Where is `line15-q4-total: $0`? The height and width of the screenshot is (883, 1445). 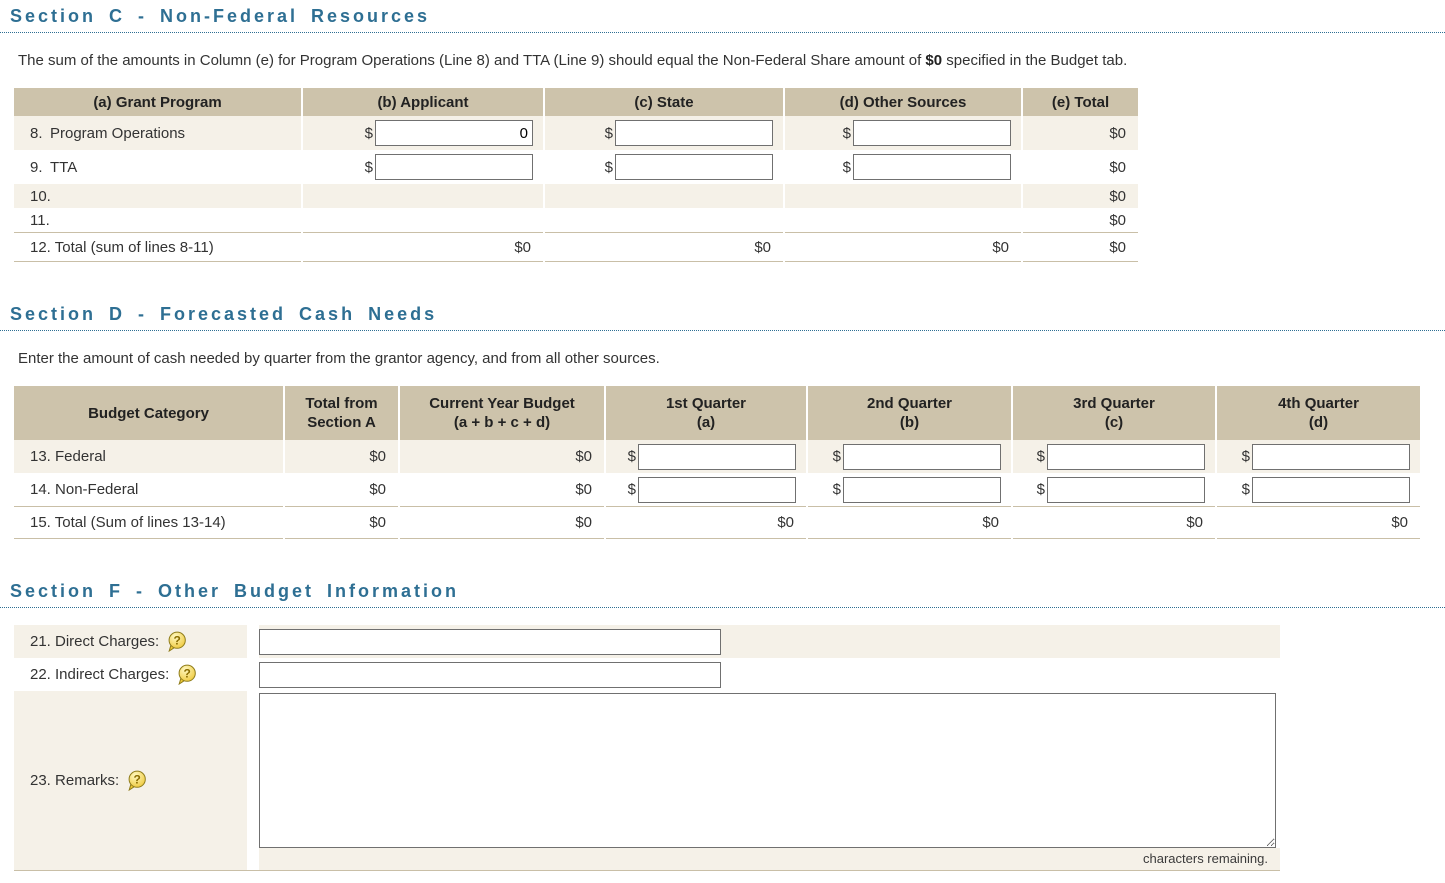
line15-q4-total: $0 is located at coordinates (1318, 522).